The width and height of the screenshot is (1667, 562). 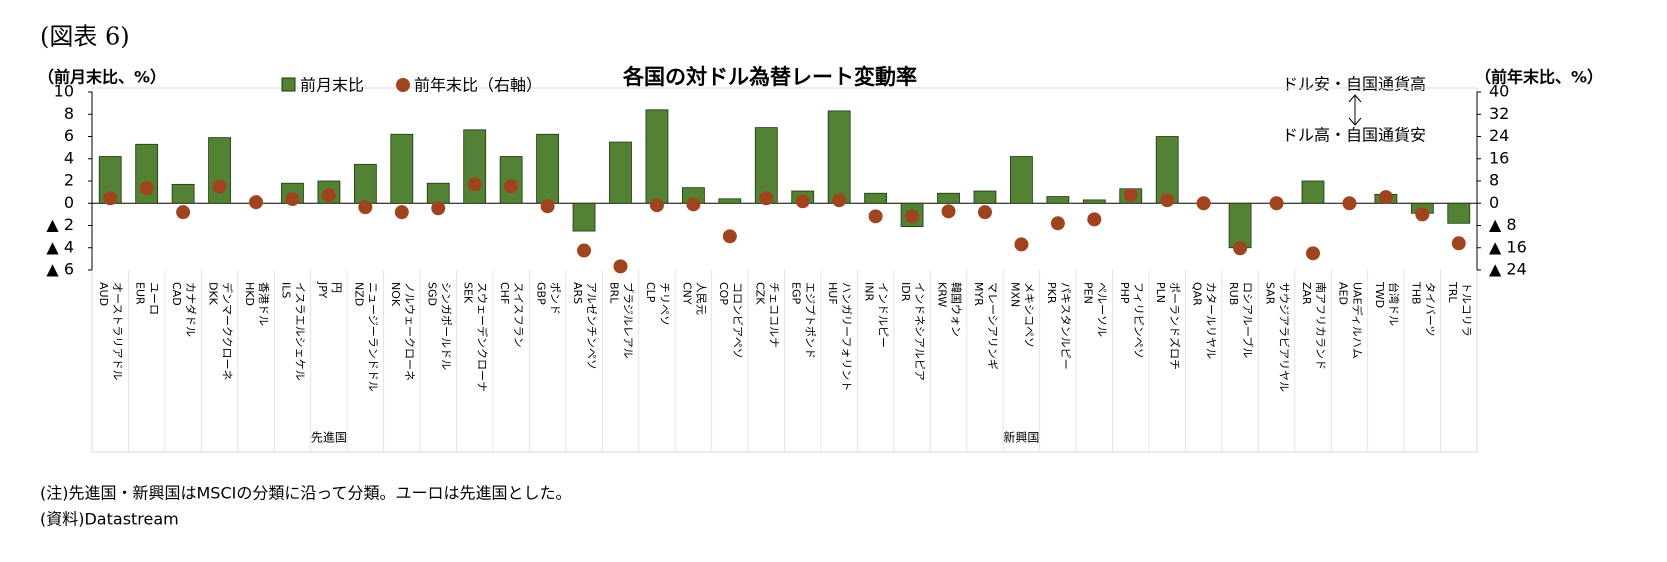 I want to click on x-tick-label: イスラエルシェケル, so click(x=299, y=331).